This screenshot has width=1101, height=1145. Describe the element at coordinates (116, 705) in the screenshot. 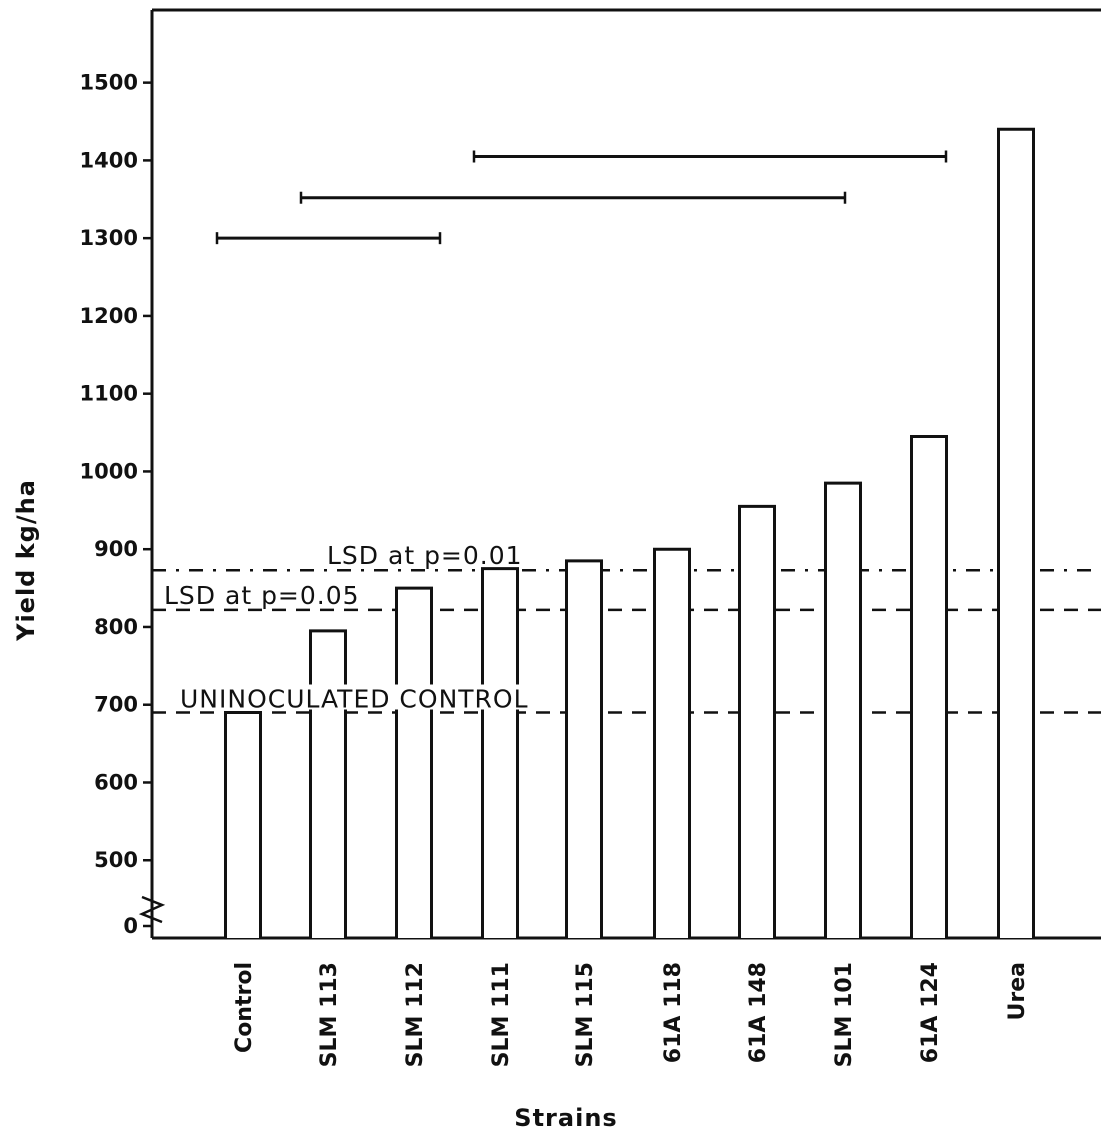

I see `y-tick-label: 700` at that location.